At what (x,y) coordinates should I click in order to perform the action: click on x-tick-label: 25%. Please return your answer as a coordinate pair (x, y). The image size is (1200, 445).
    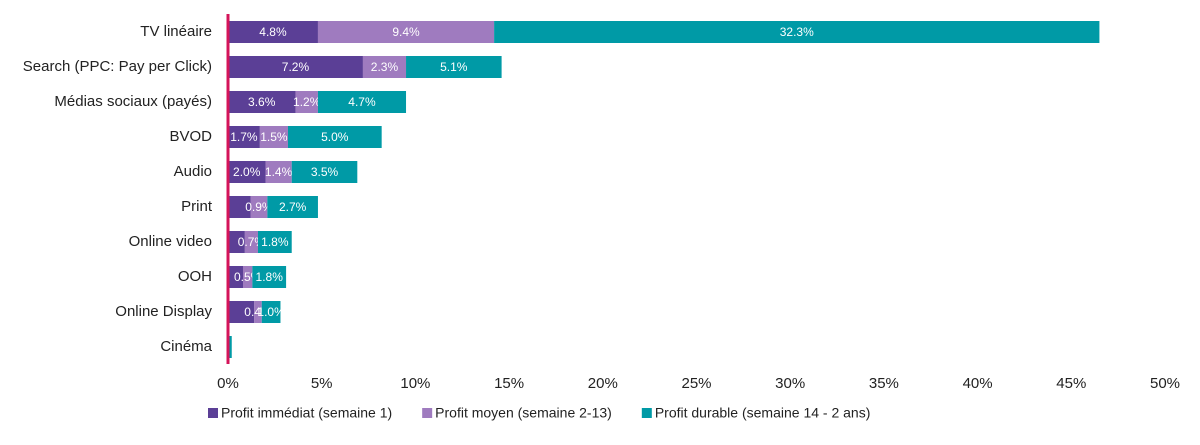
    Looking at the image, I should click on (696, 383).